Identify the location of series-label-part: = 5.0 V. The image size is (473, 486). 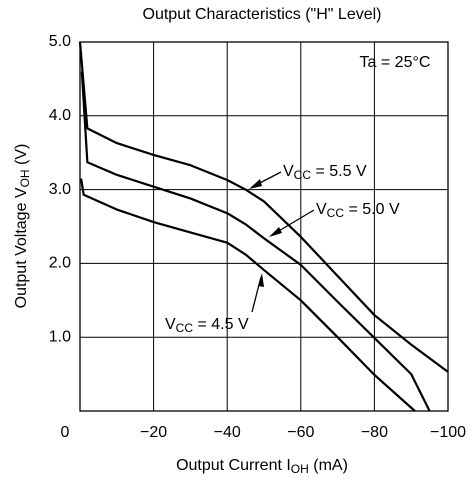
(372, 209).